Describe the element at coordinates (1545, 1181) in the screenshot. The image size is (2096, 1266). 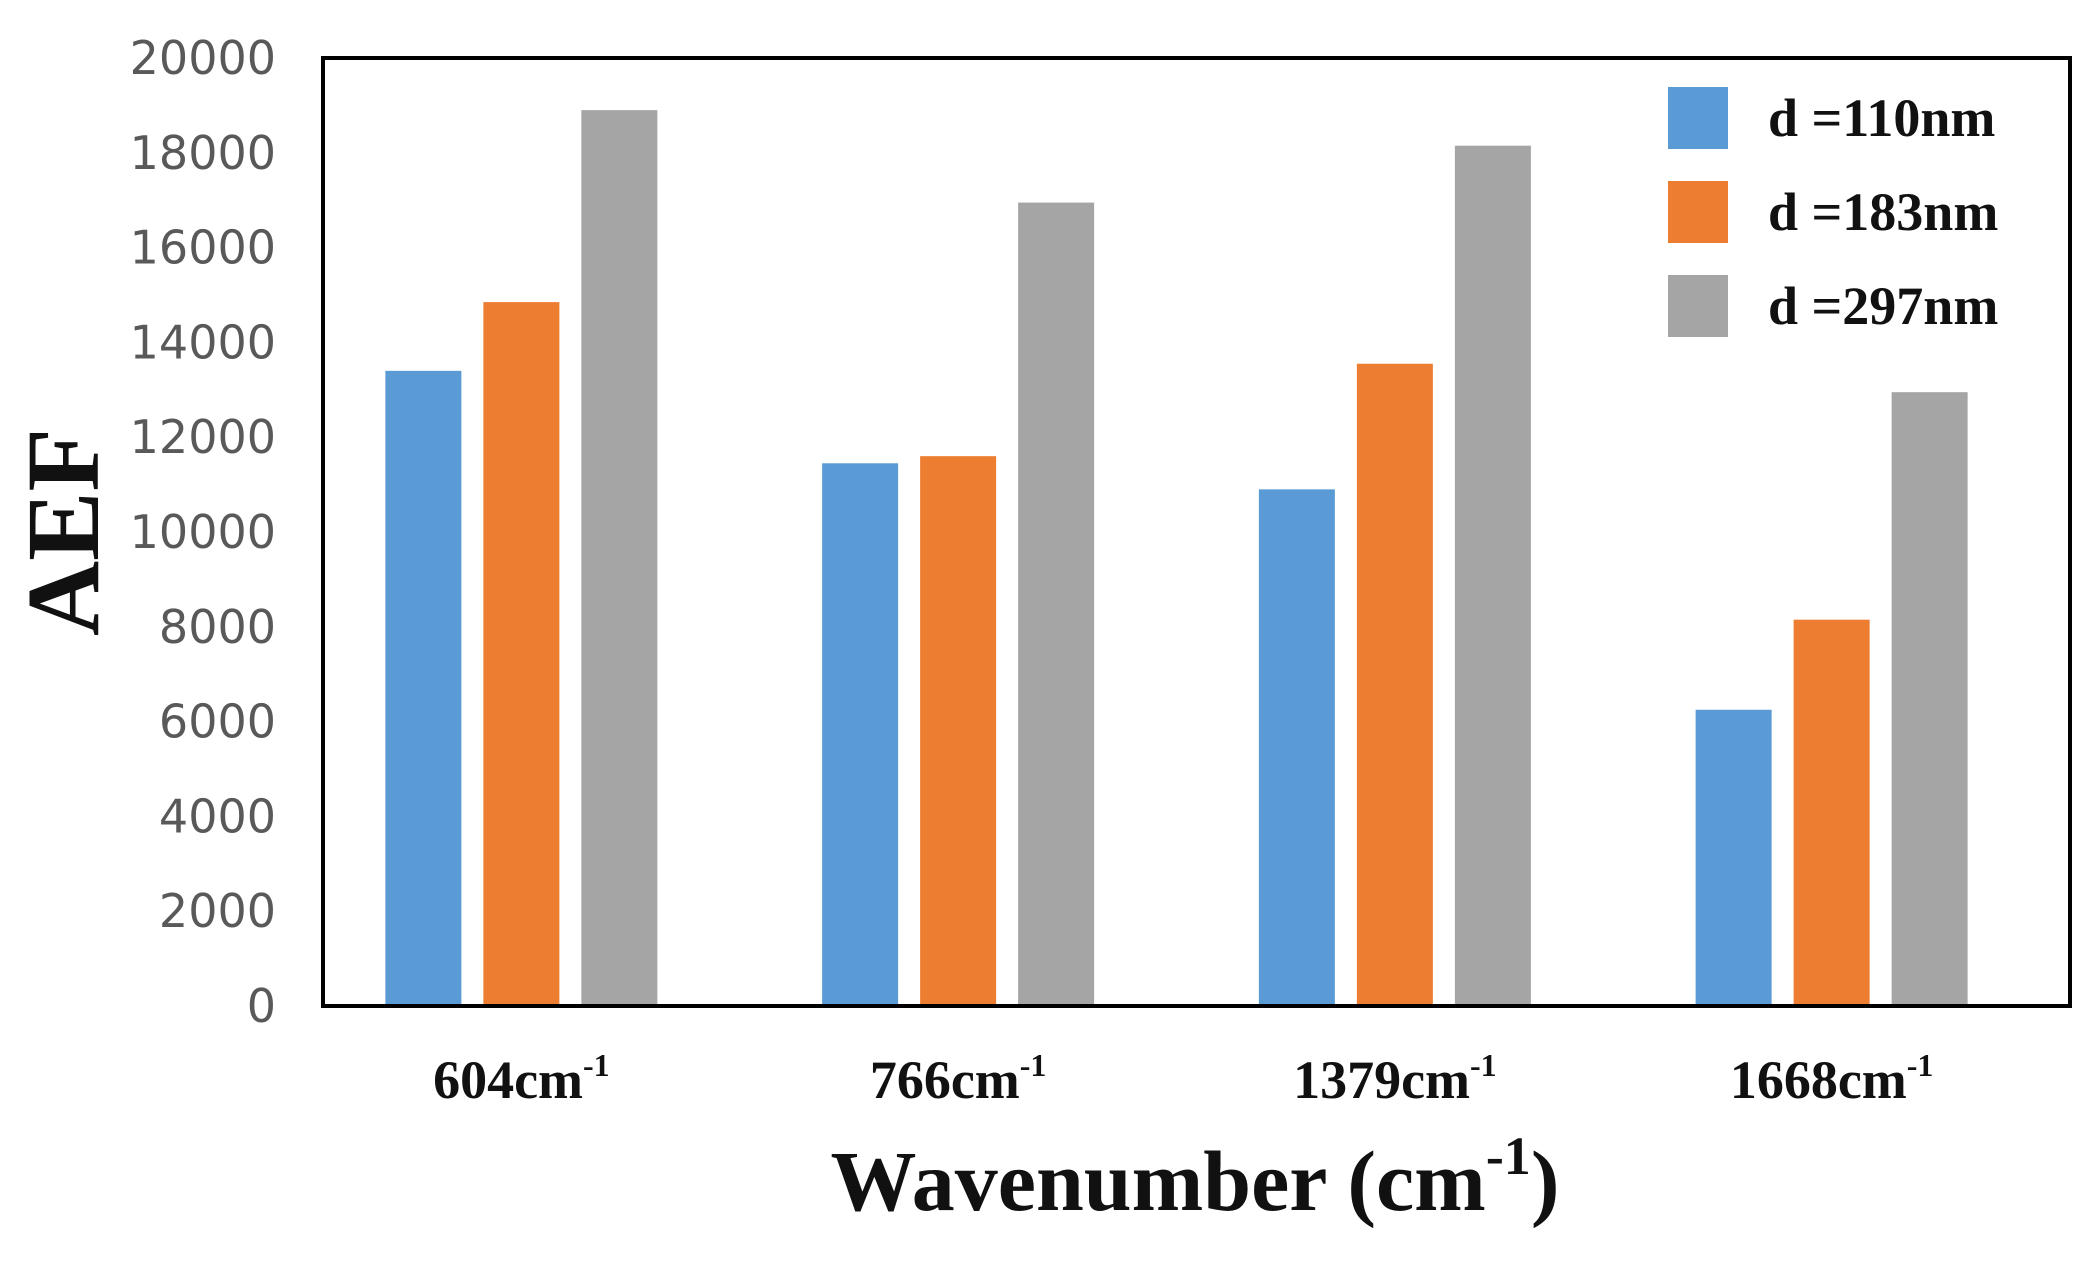
I see `x-axis-title-tail: )` at that location.